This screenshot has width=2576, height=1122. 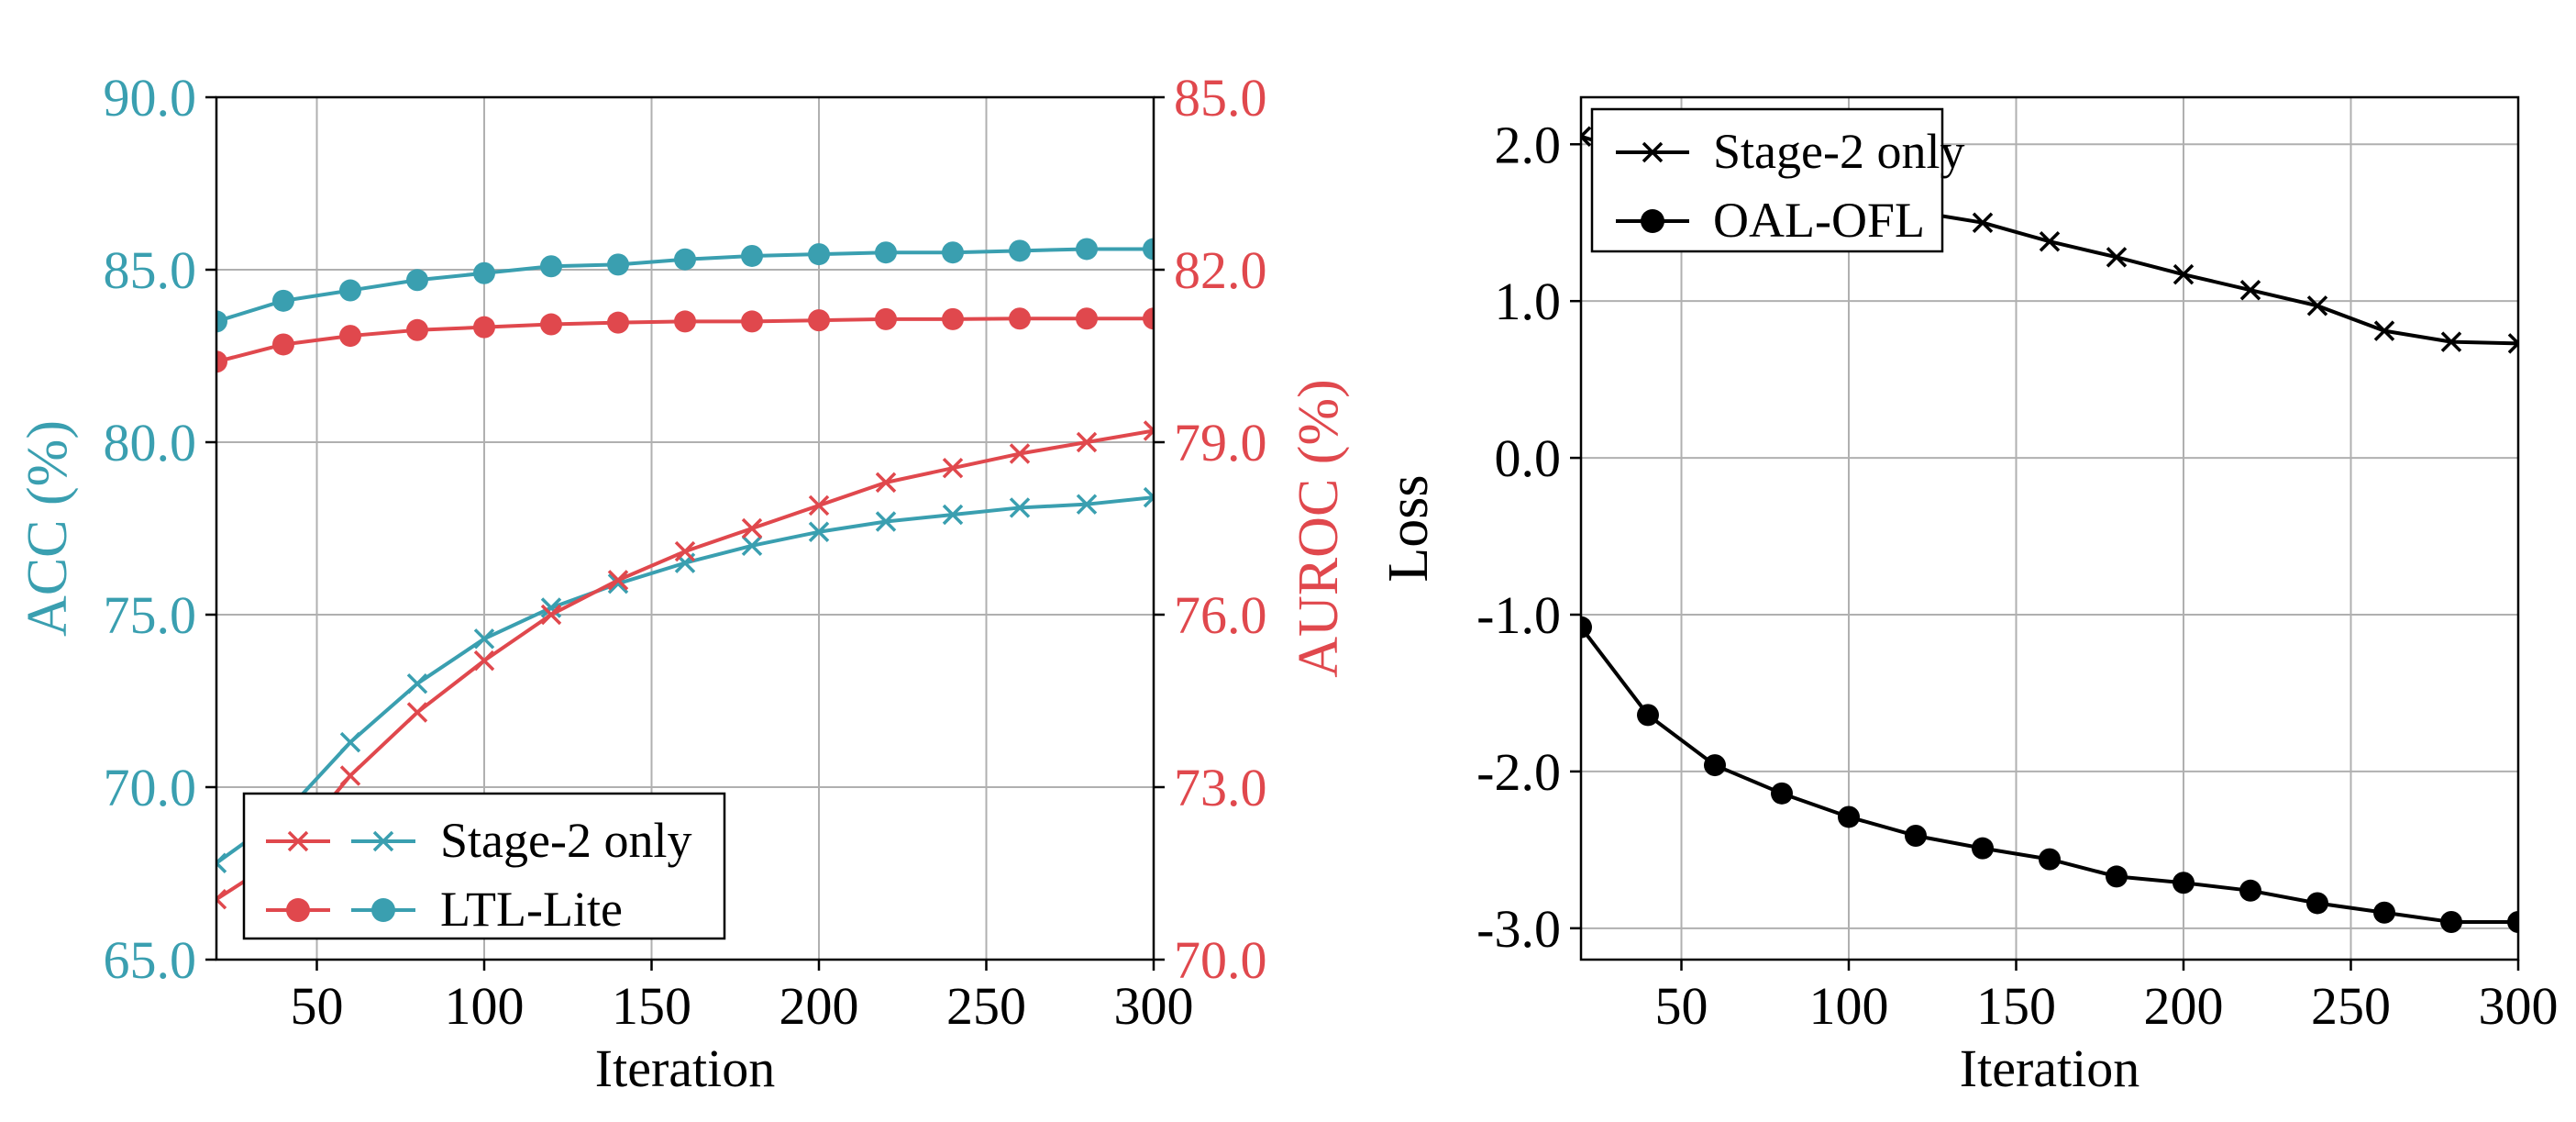 What do you see at coordinates (1220, 615) in the screenshot?
I see `y-right-tick-label: 76.0` at bounding box center [1220, 615].